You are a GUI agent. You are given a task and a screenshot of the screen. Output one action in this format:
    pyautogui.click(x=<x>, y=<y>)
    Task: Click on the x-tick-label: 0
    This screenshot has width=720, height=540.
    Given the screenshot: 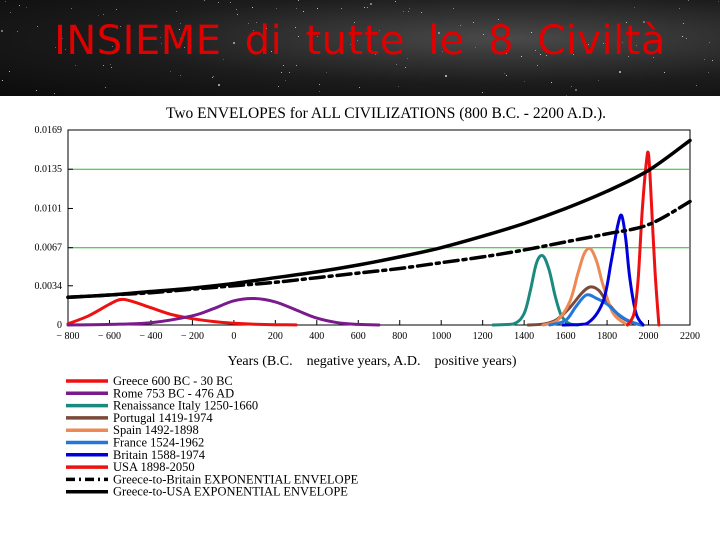 What is the action you would take?
    pyautogui.click(x=233, y=336)
    